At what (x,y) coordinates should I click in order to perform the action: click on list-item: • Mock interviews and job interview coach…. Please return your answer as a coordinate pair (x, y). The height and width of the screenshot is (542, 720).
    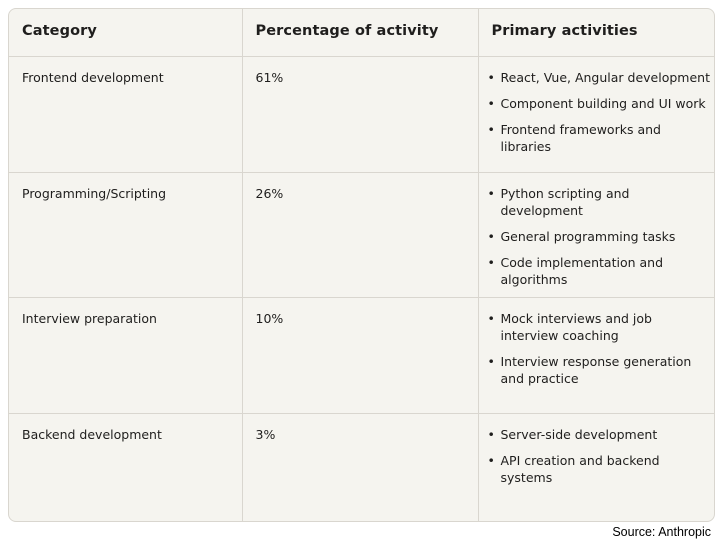
    Looking at the image, I should click on (599, 327).